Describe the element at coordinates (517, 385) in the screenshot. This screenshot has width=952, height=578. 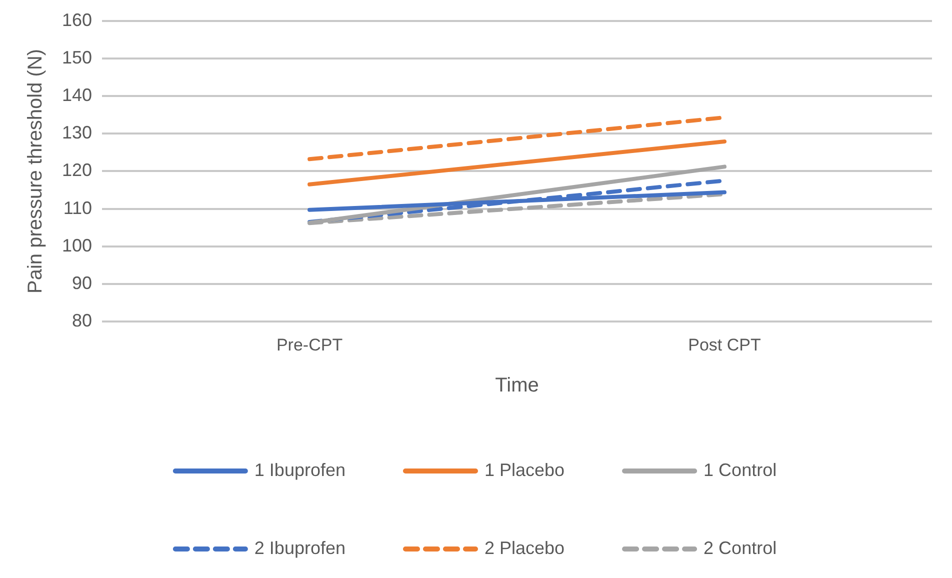
I see `x-axis-title: Time` at that location.